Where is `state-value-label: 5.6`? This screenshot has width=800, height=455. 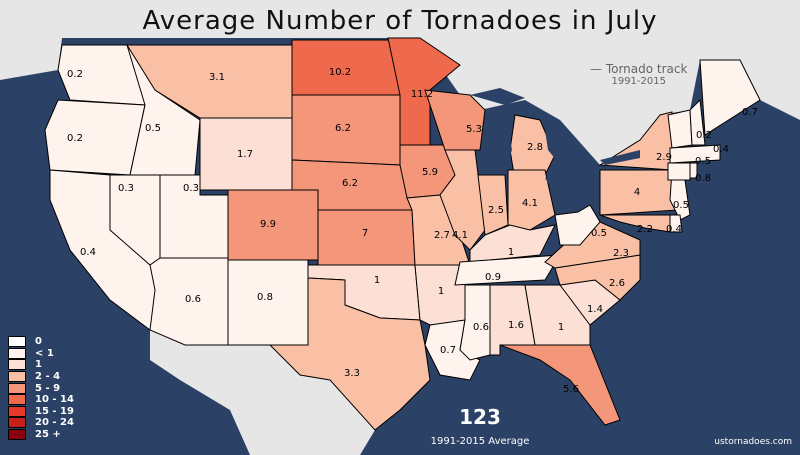 state-value-label: 5.6 is located at coordinates (571, 389).